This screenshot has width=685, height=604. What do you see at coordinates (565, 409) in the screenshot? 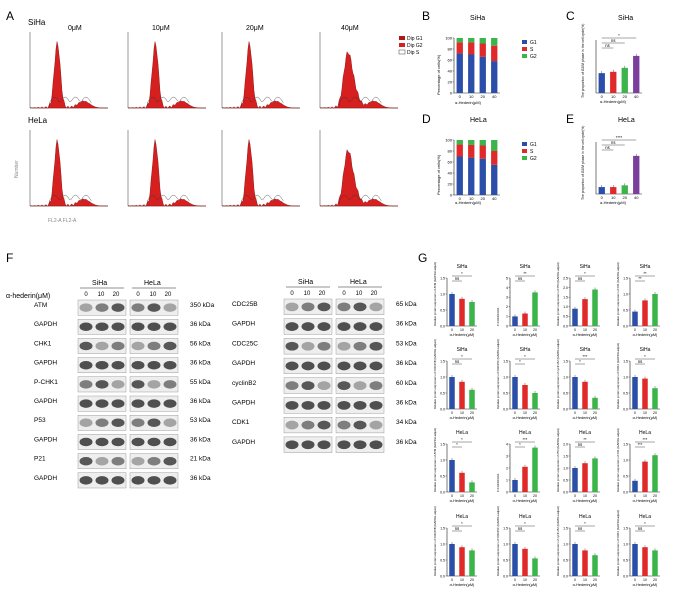
I see `y-tick-label: 0.0` at bounding box center [565, 409].